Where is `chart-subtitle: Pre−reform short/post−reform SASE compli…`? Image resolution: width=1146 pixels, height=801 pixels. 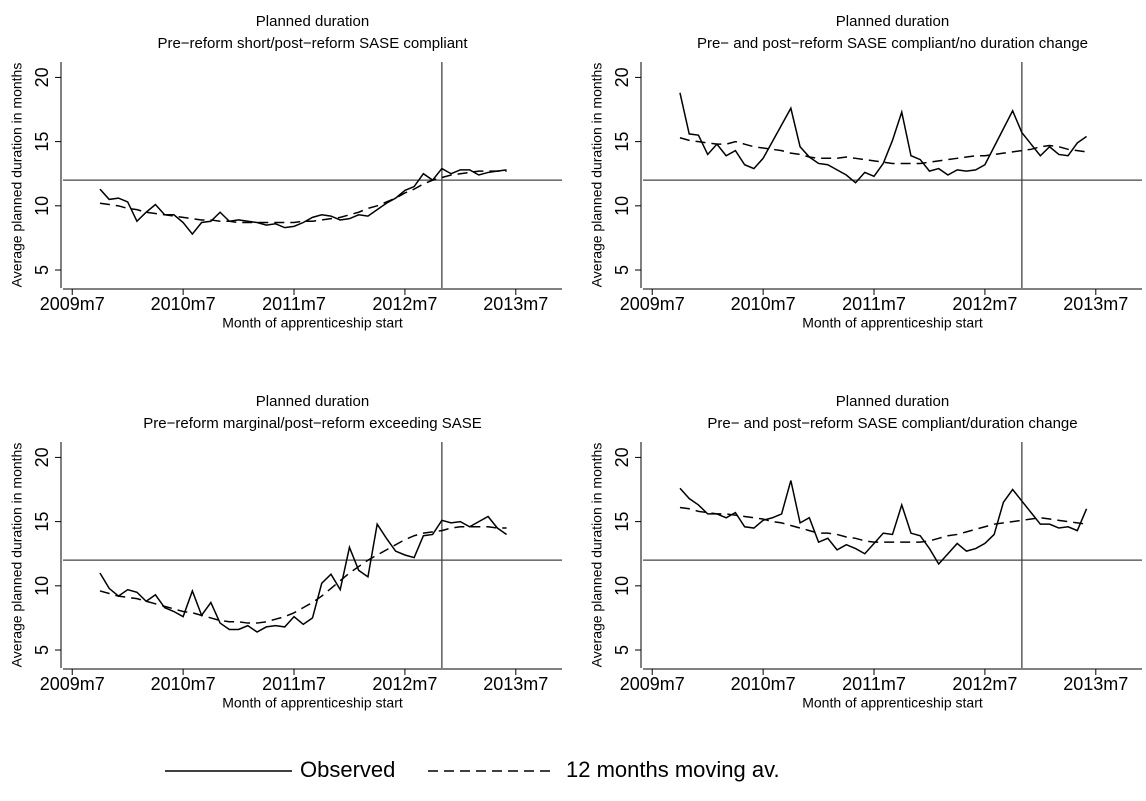
chart-subtitle: Pre−reform short/post−reform SASE compli… is located at coordinates (312, 43).